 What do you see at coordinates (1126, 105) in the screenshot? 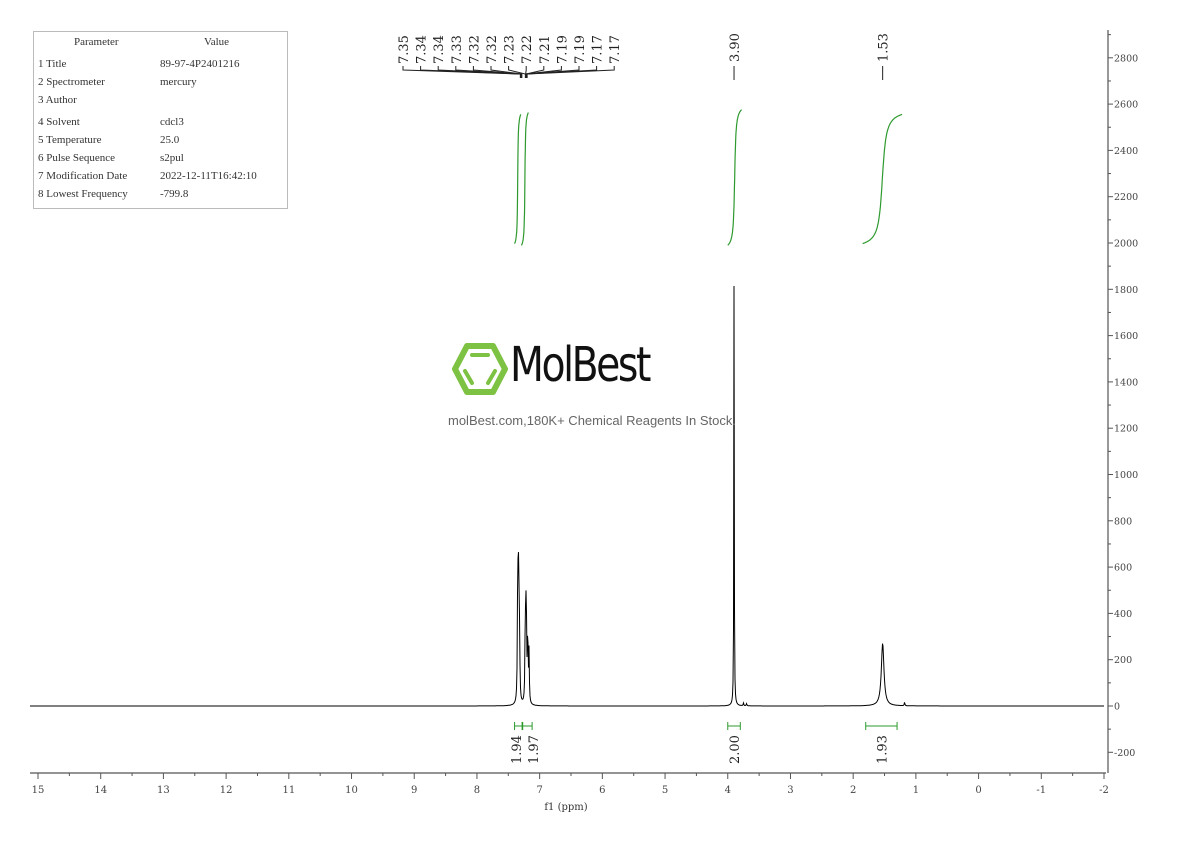
I see `y-tick-label: 2600` at bounding box center [1126, 105].